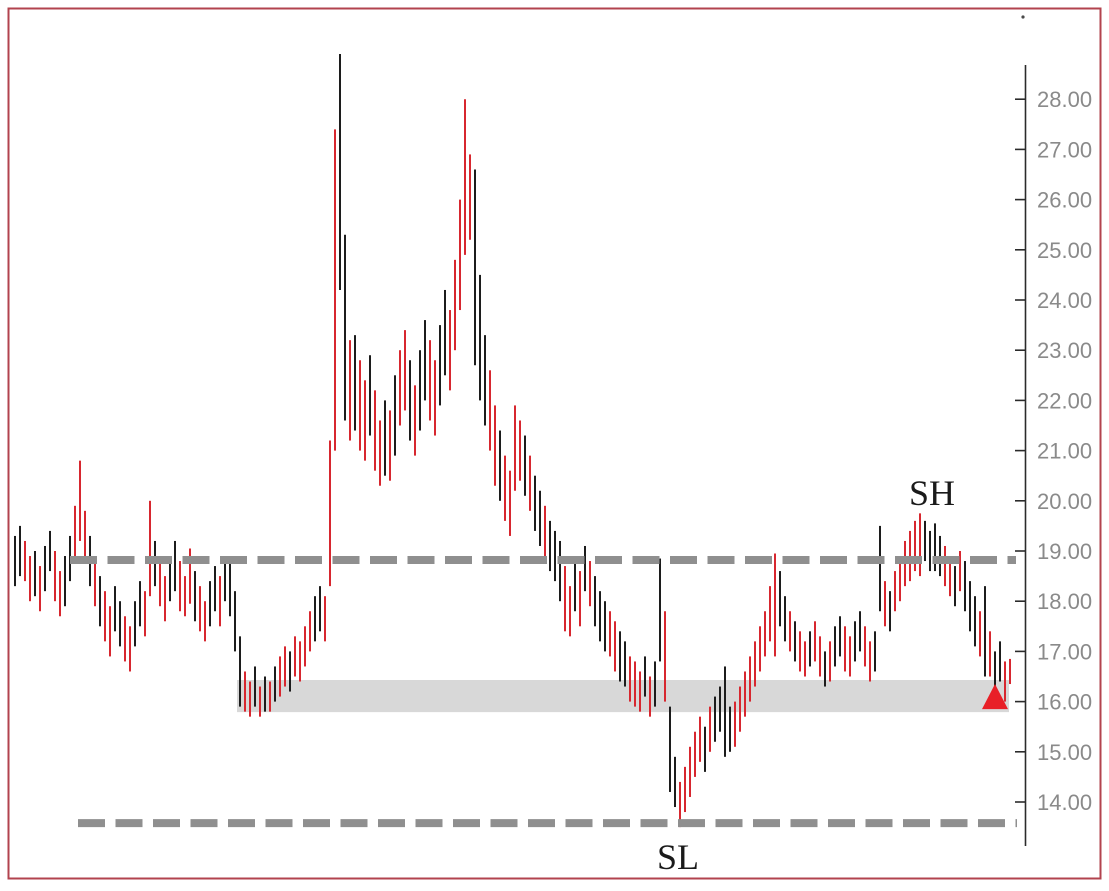 This screenshot has width=1109, height=891. Describe the element at coordinates (623, 696) in the screenshot. I see `support-zone-band` at that location.